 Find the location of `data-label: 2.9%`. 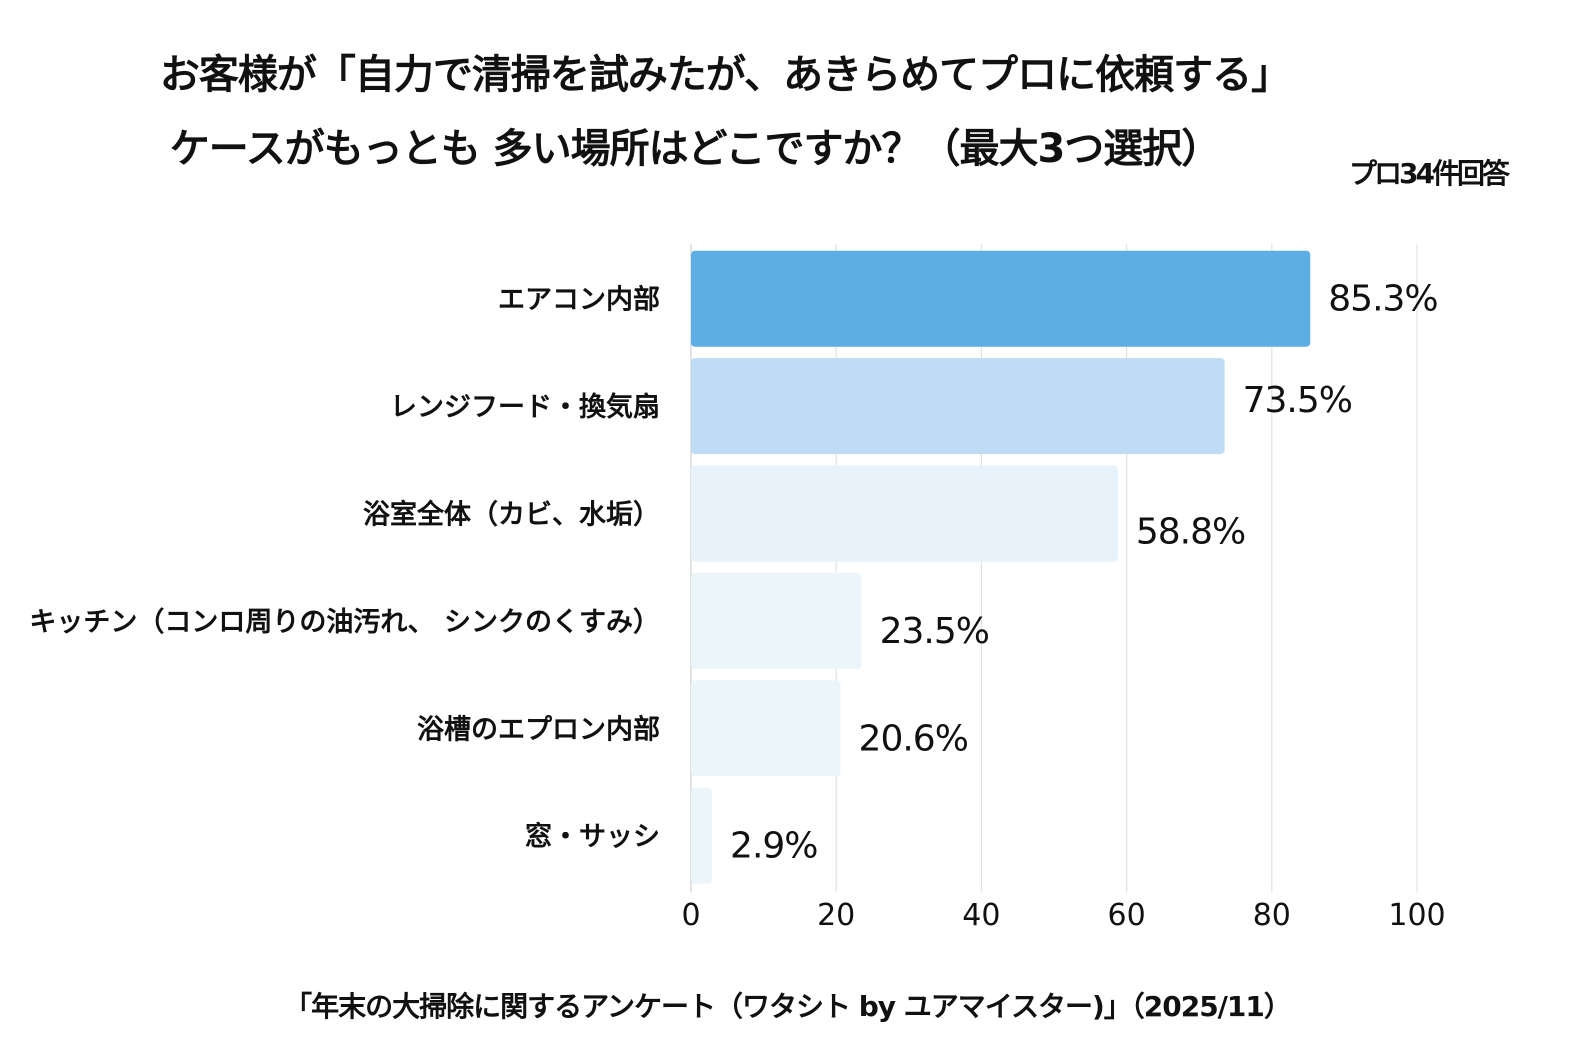

data-label: 2.9% is located at coordinates (773, 846).